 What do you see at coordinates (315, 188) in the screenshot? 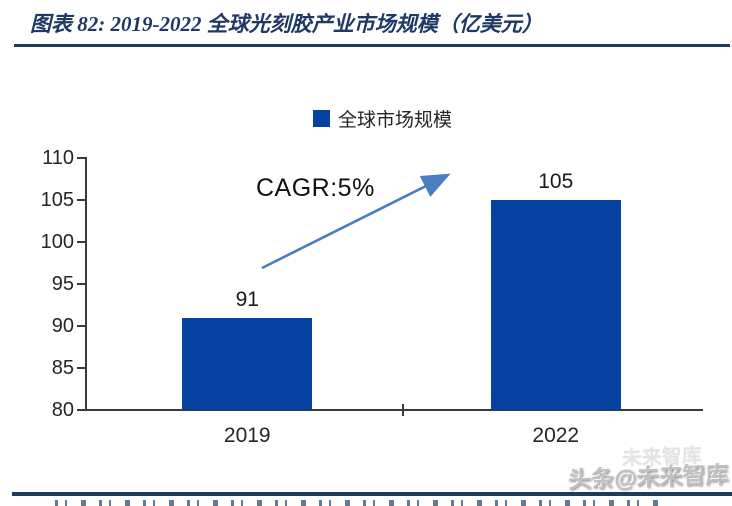
I see `cagr-annotation: CAGR:5%` at bounding box center [315, 188].